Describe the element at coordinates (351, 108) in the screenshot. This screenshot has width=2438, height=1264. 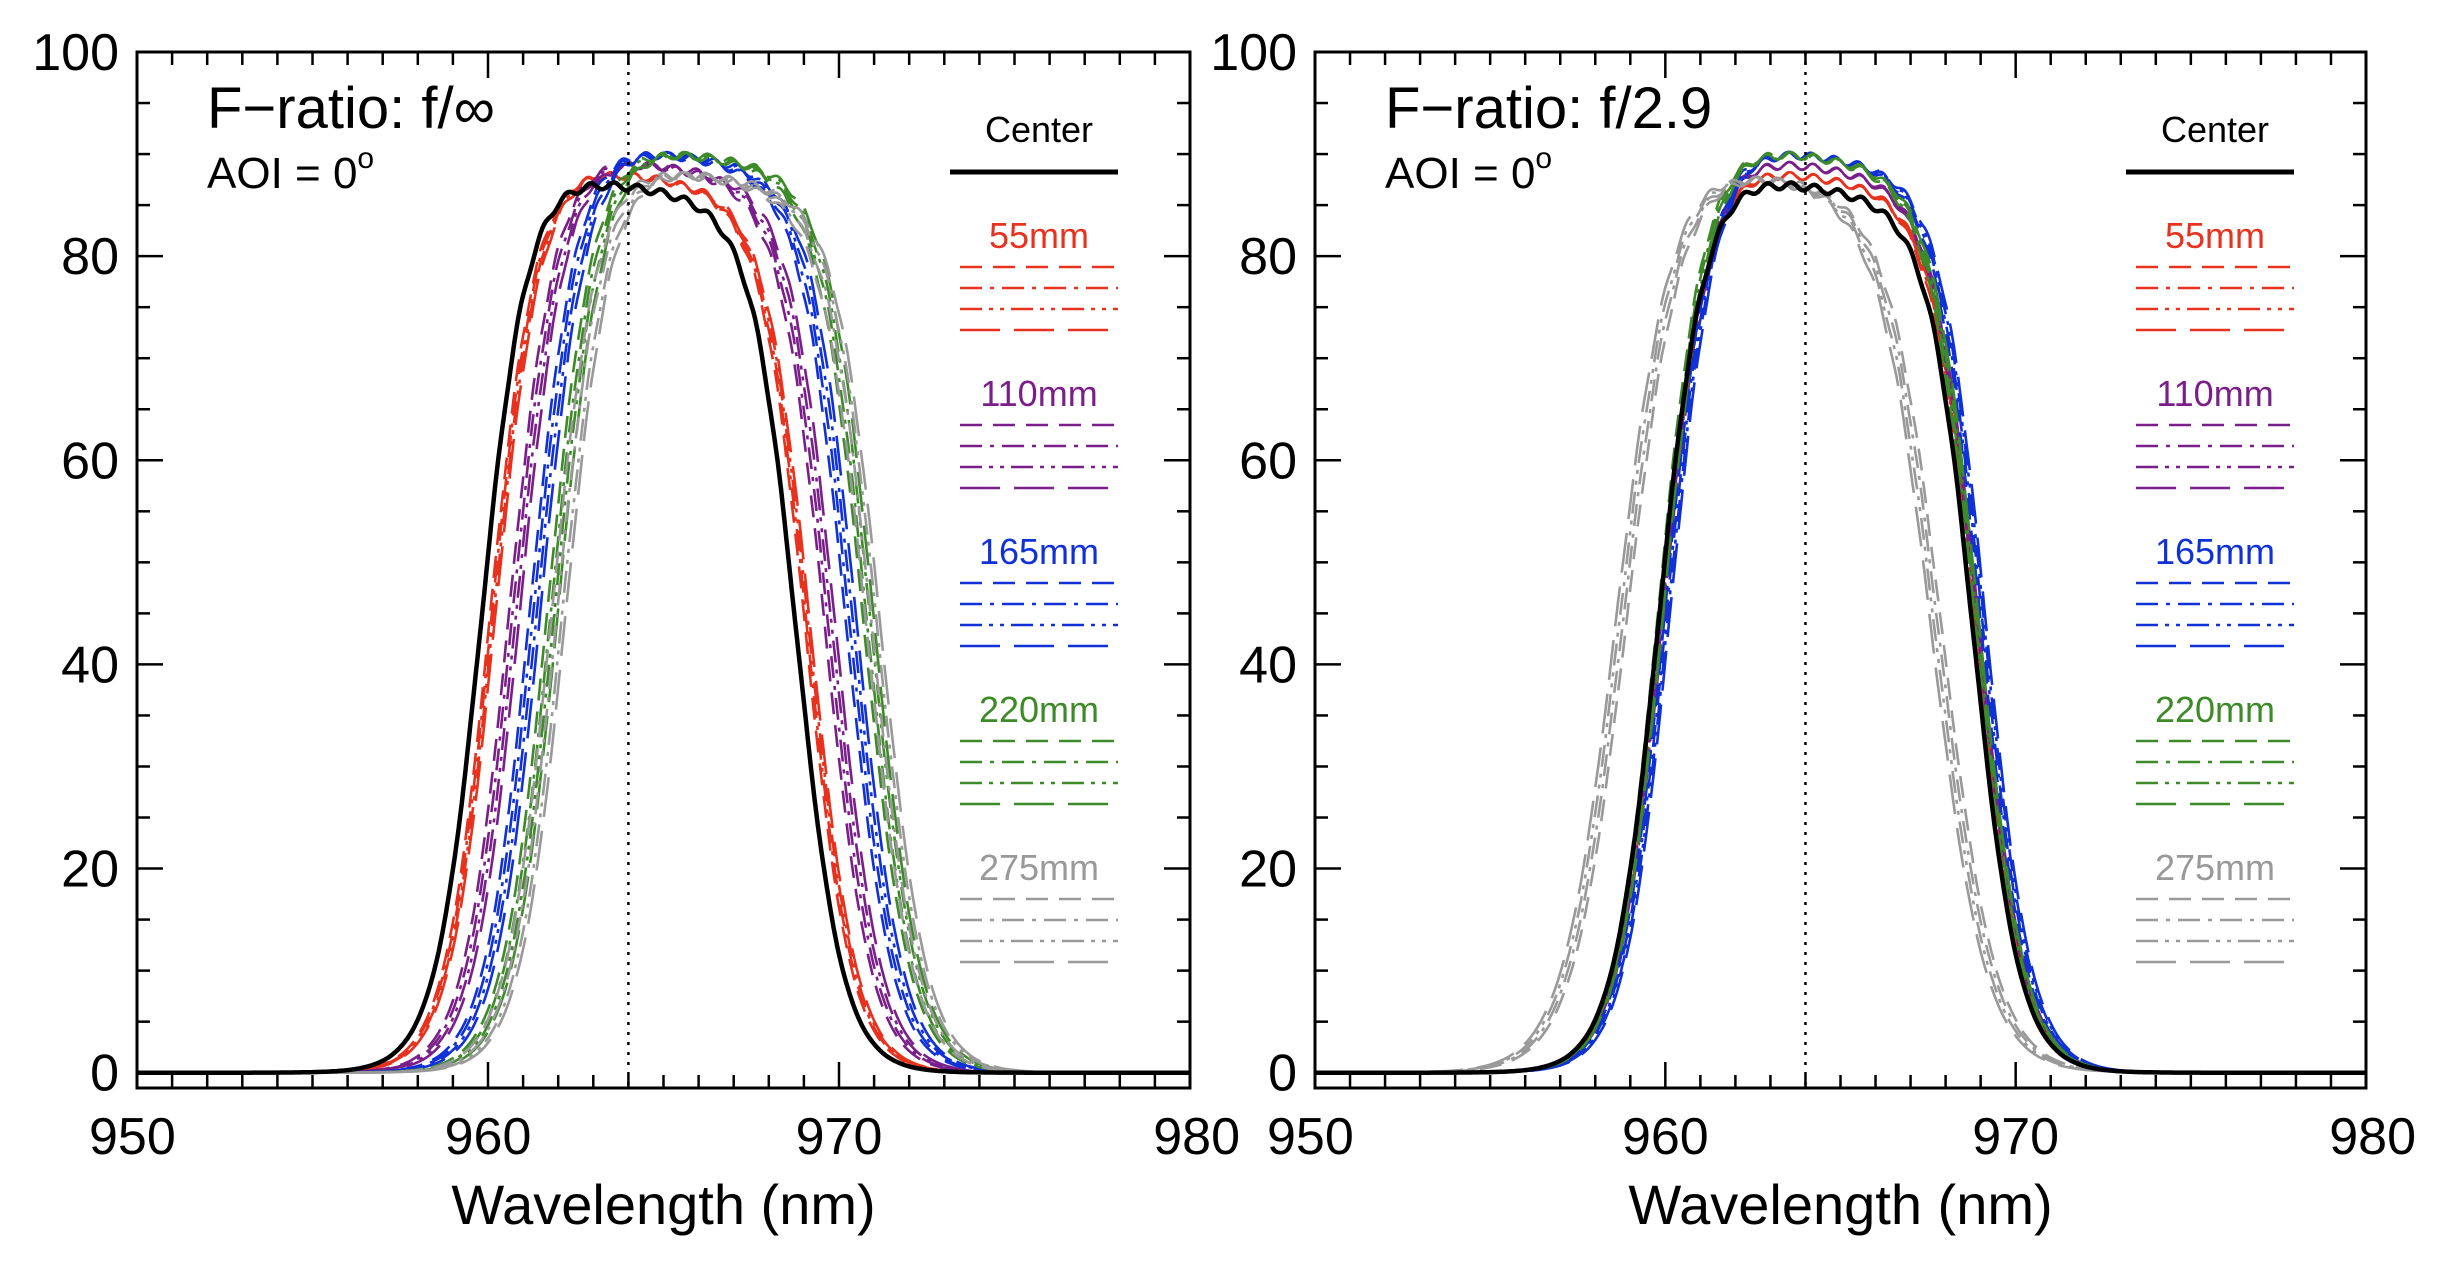
I see `panel-left-title: F−ratio: f/∞` at that location.